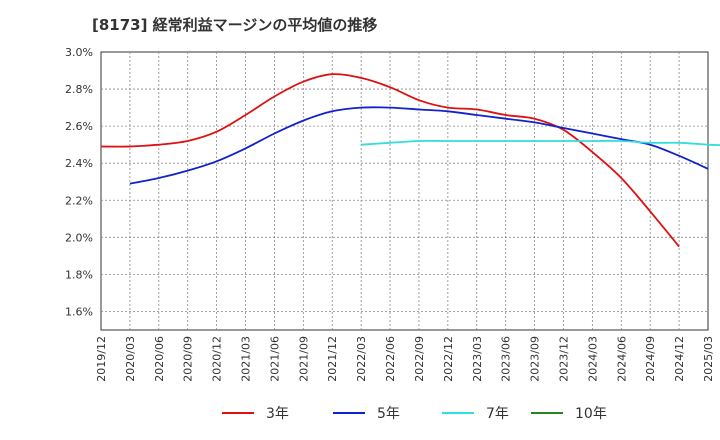 The image size is (720, 440). What do you see at coordinates (361, 359) in the screenshot?
I see `x-tick-label: 2022/03` at bounding box center [361, 359].